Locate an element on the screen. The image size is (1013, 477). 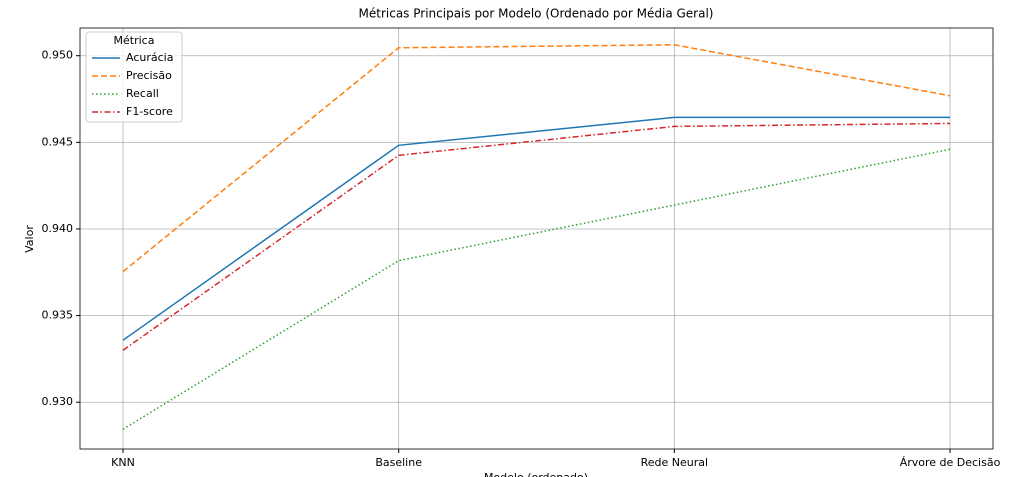
legend-label: Precisão is located at coordinates (149, 75).